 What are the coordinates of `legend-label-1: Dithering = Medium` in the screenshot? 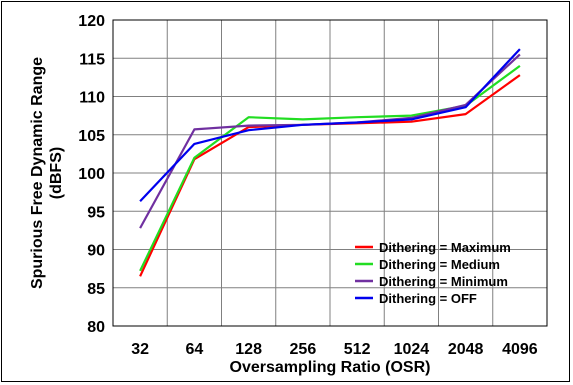 It's located at (439, 264).